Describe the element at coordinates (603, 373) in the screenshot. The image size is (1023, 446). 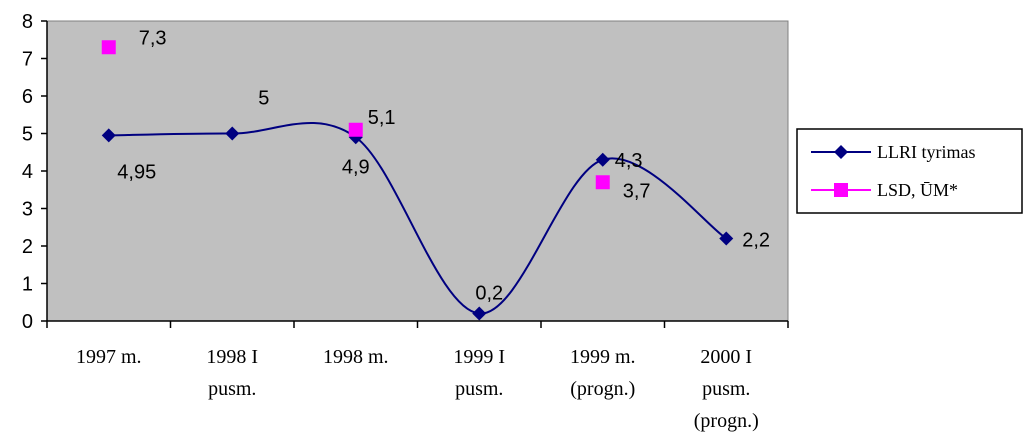
I see `x-tick-label: 1999 m. (progn.)` at that location.